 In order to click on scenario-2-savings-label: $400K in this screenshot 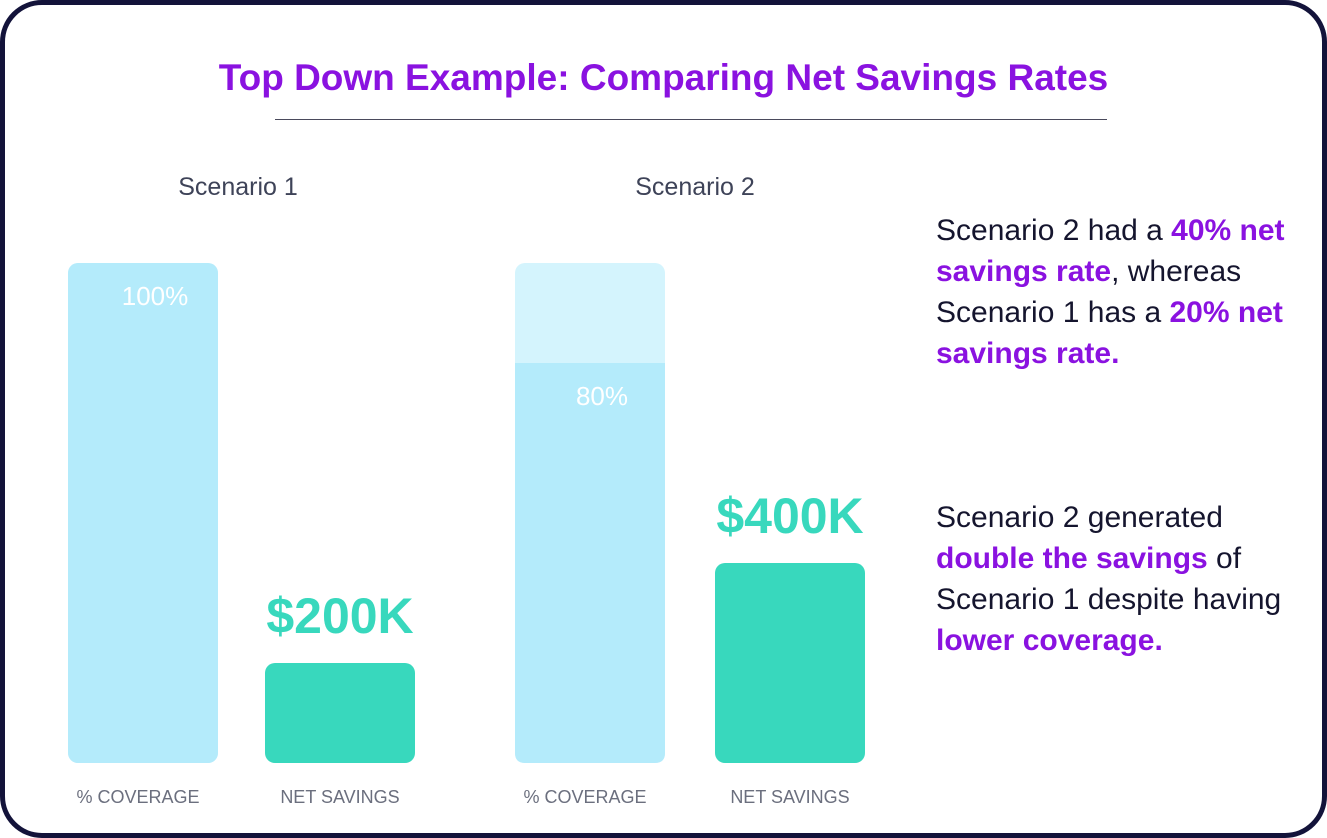, I will do `click(789, 516)`.